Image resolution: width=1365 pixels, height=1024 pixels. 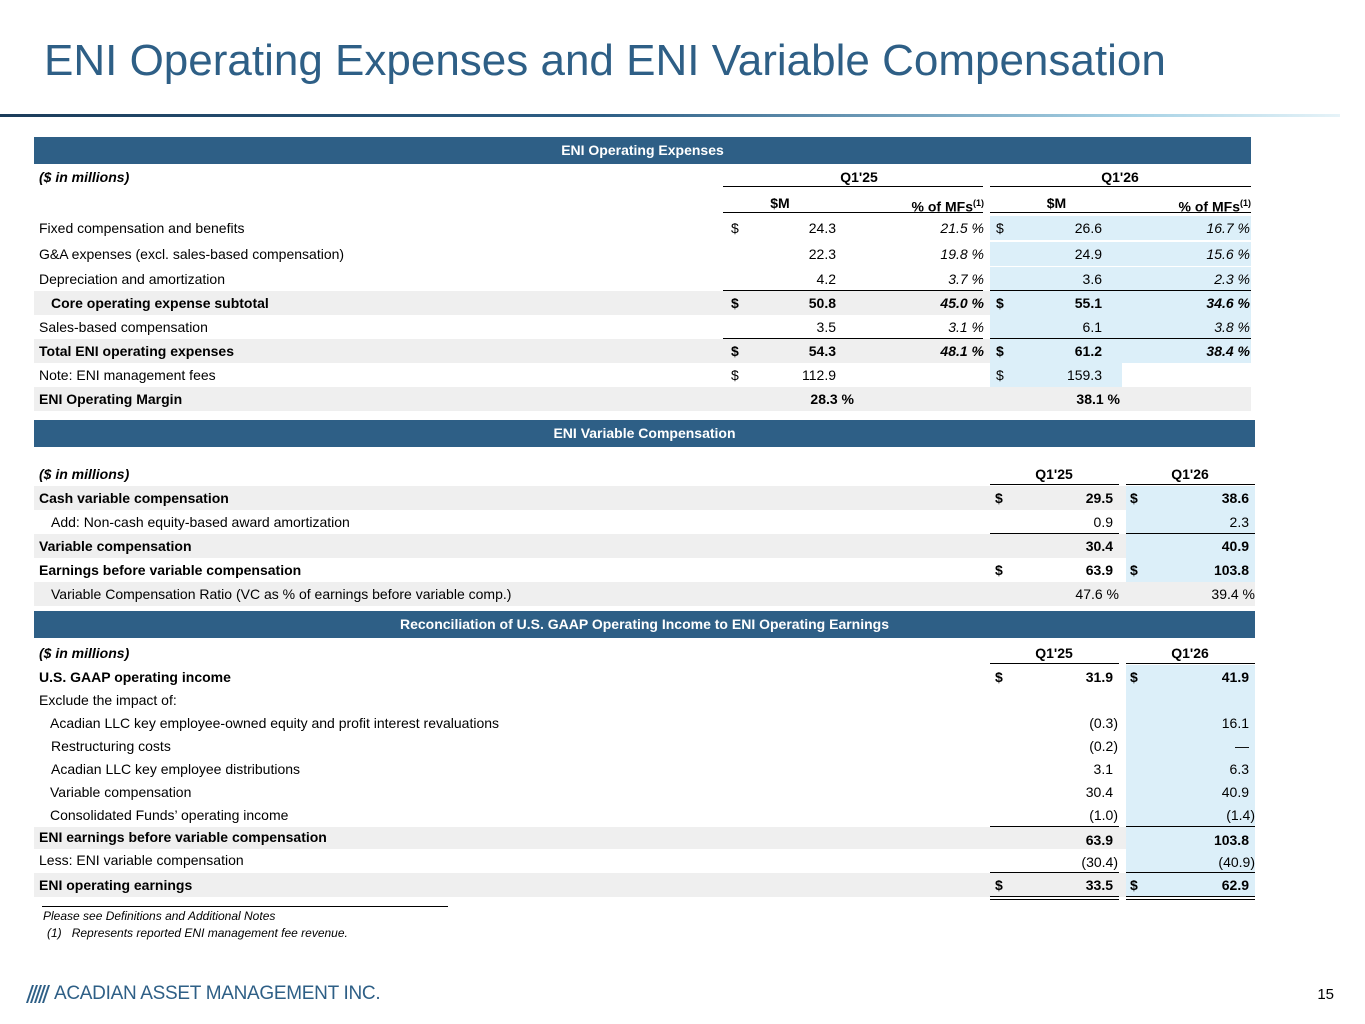 What do you see at coordinates (644, 700) in the screenshot?
I see `table-row: Exclude the impact of:` at bounding box center [644, 700].